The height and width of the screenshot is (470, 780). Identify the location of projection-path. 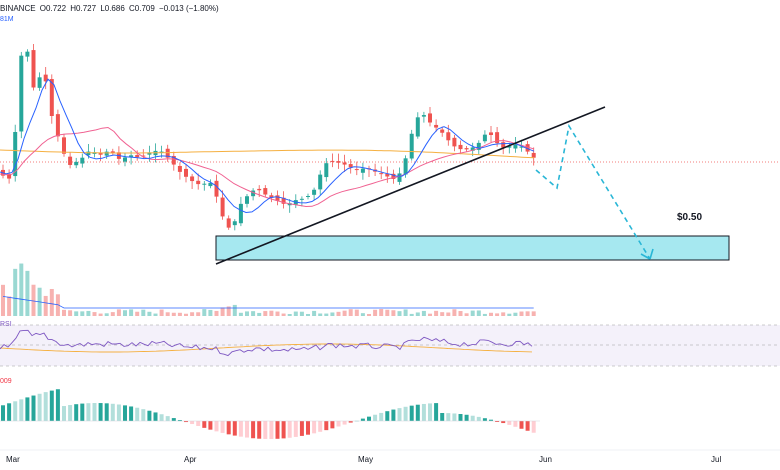
(593, 191).